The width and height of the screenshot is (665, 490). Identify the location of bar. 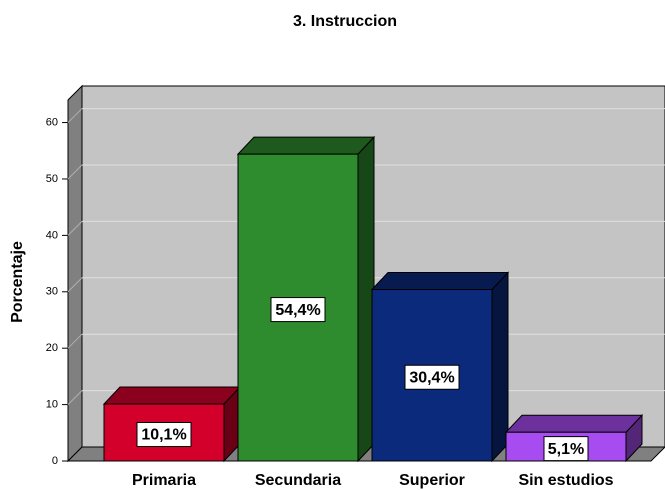
(164, 432).